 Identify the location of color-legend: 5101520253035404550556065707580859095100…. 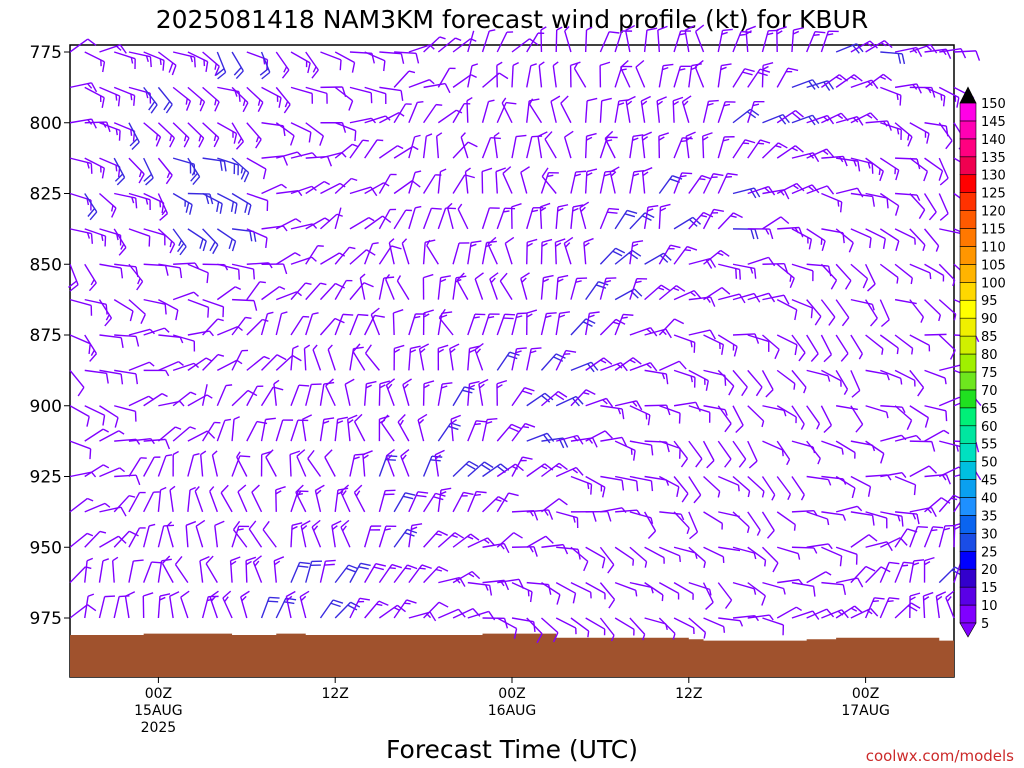
(982, 362).